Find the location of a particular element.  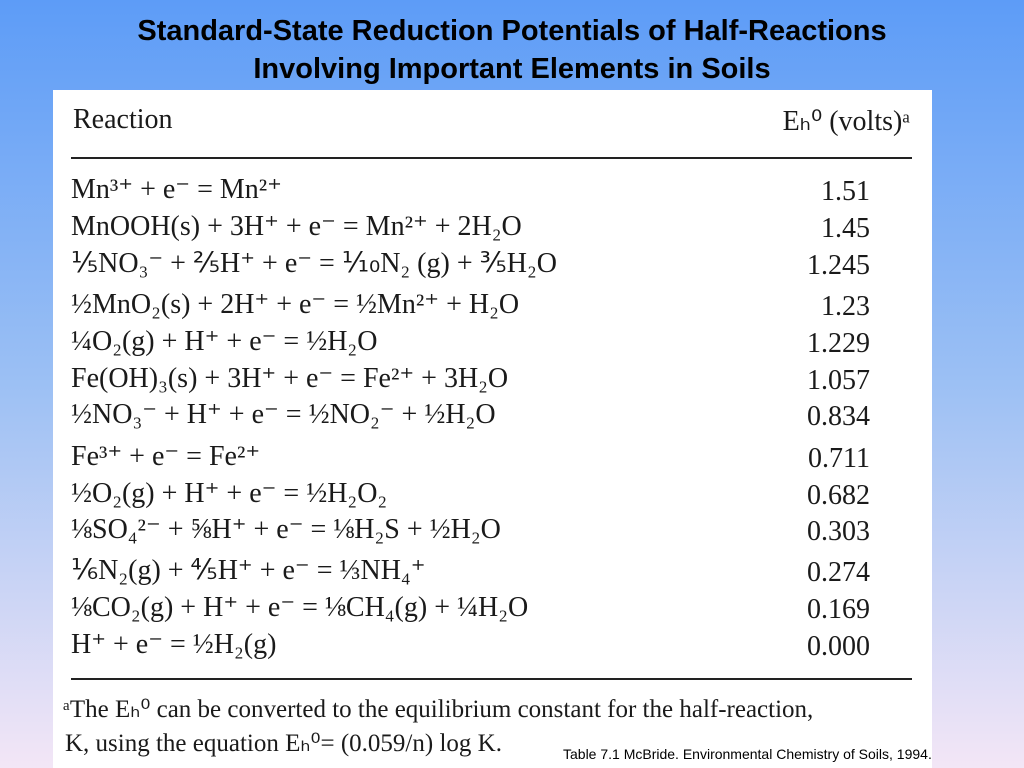

reaction-cell: ½MnO₂(s) + 2H⁺ + e⁻ = ½Mn²⁺ + H₂O is located at coordinates (295, 304).